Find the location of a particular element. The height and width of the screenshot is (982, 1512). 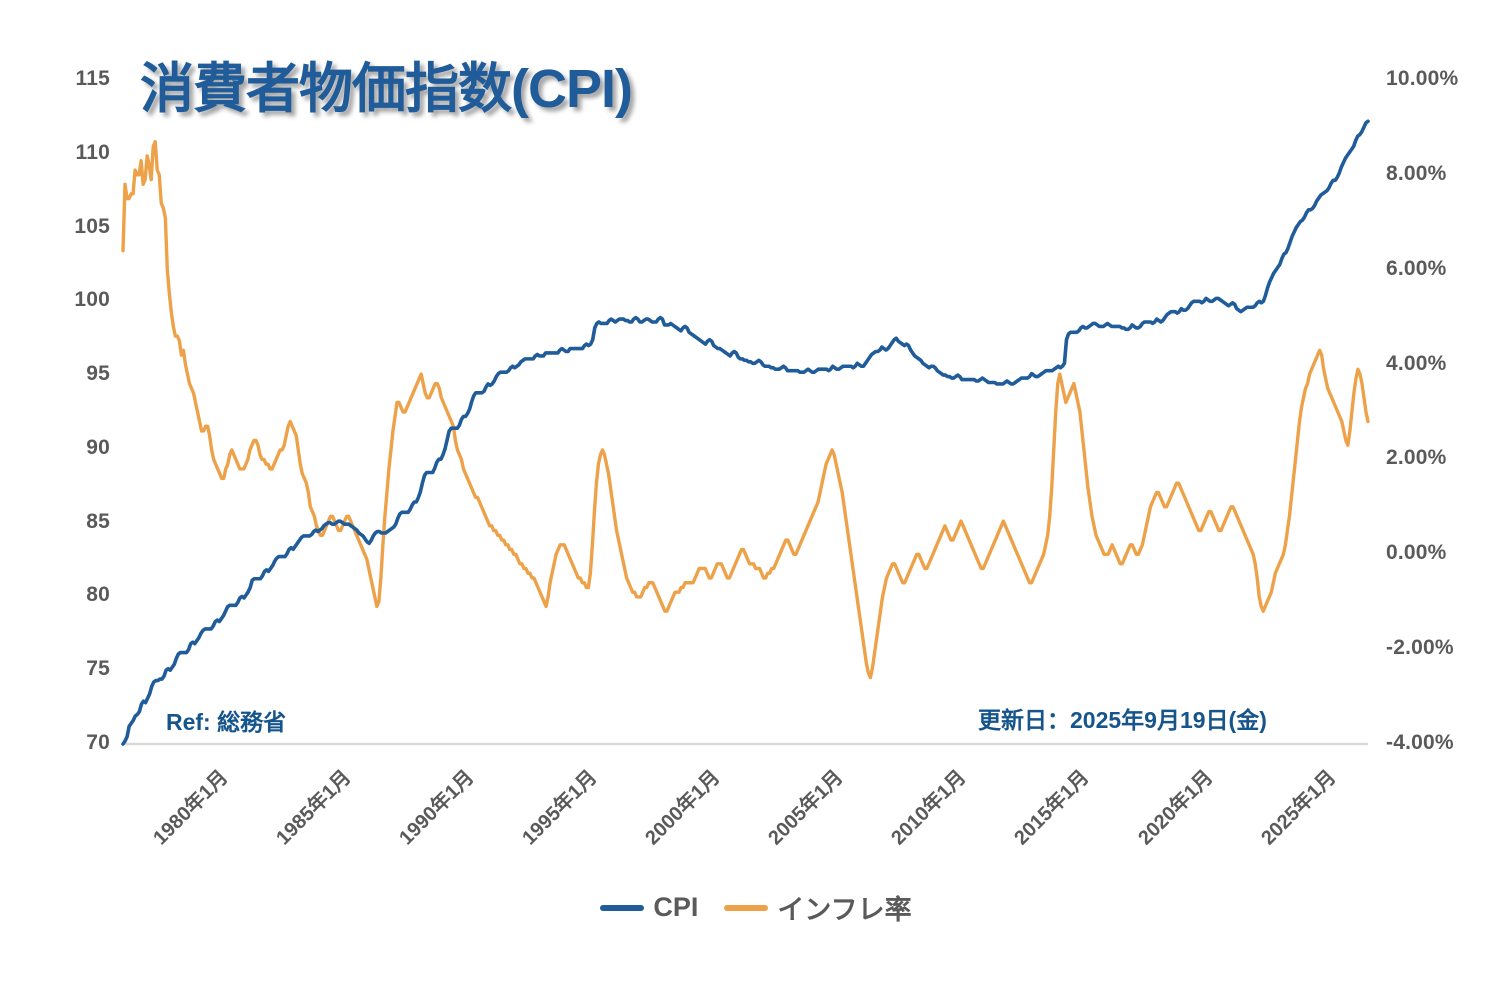

legend-label: CPI is located at coordinates (676, 907).